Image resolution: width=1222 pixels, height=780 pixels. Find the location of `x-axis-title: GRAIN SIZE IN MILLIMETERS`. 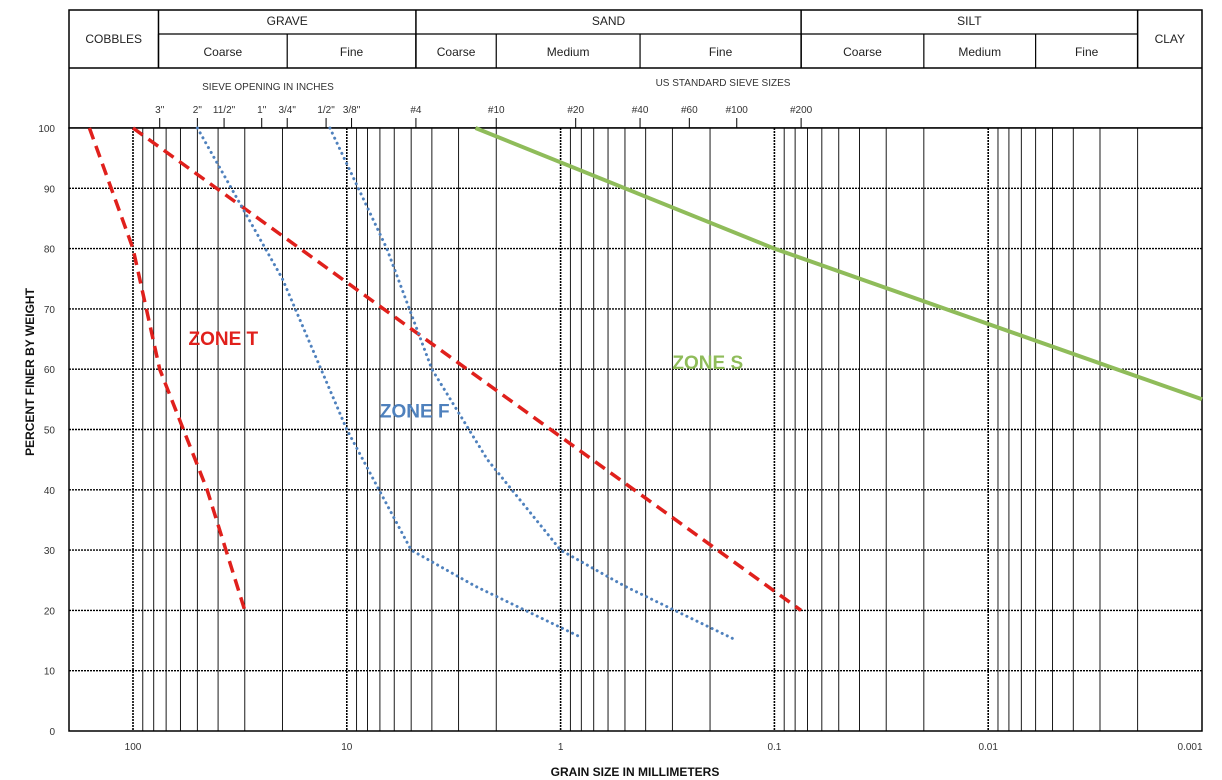

x-axis-title: GRAIN SIZE IN MILLIMETERS is located at coordinates (635, 772).